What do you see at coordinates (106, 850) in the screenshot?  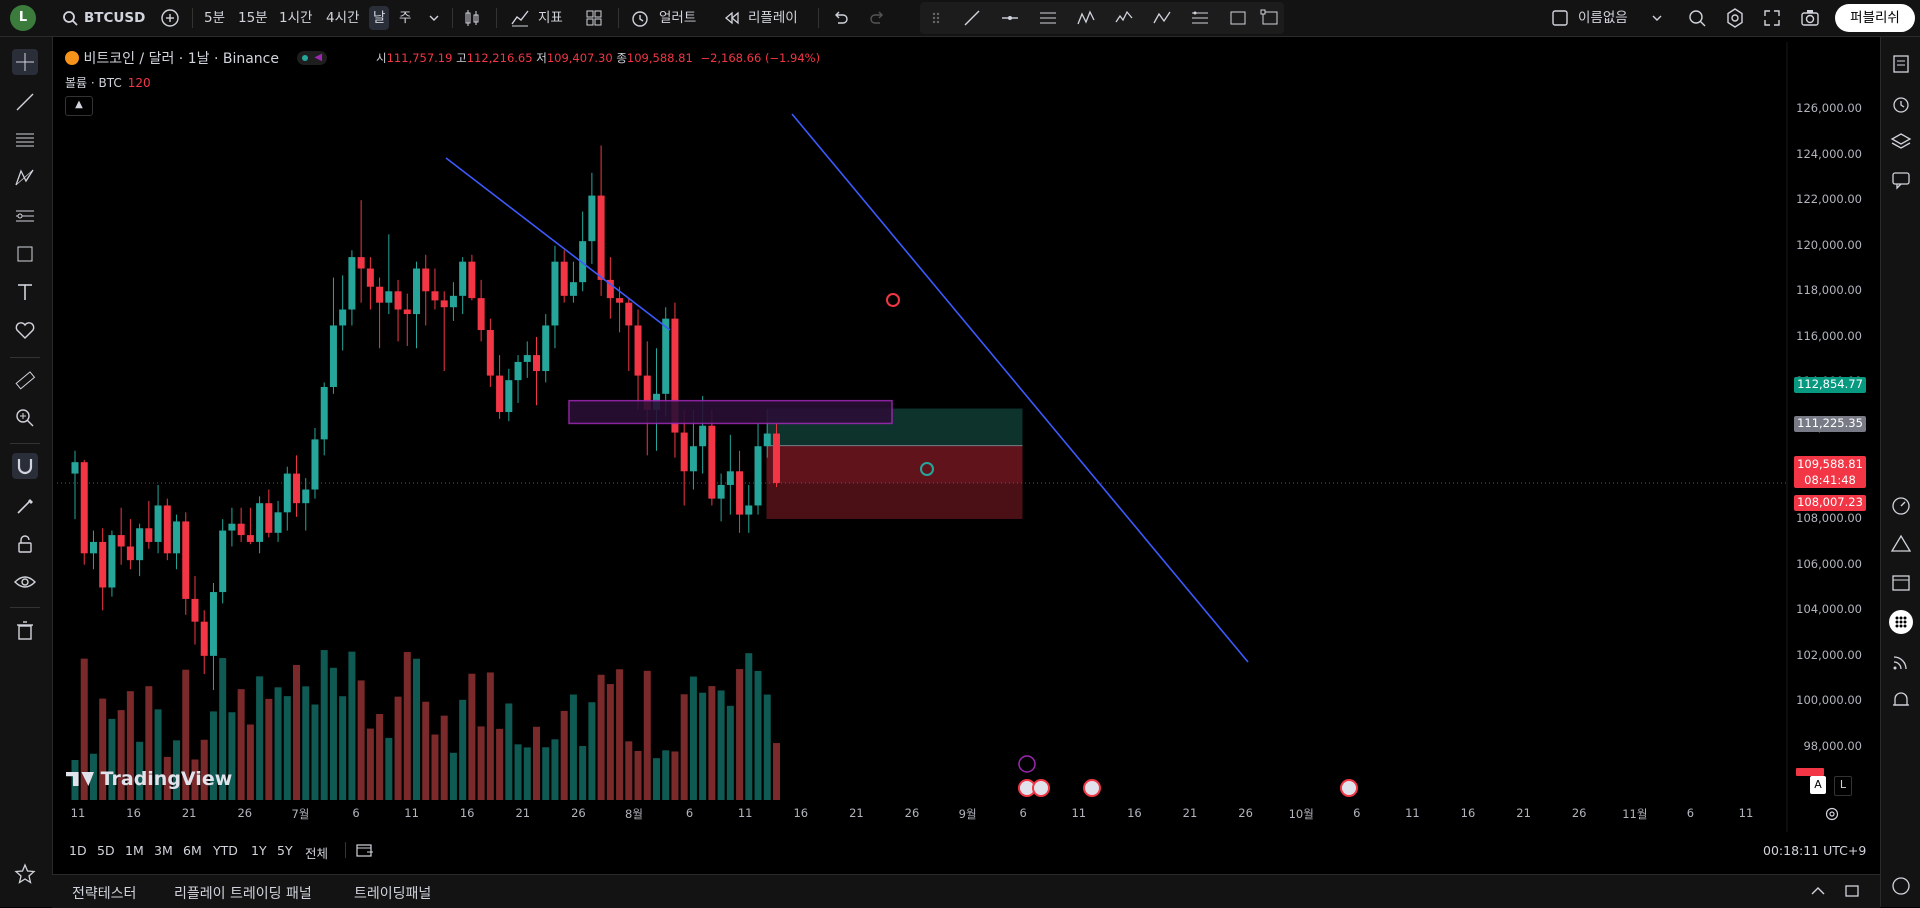 I see `range-5d: 5D` at bounding box center [106, 850].